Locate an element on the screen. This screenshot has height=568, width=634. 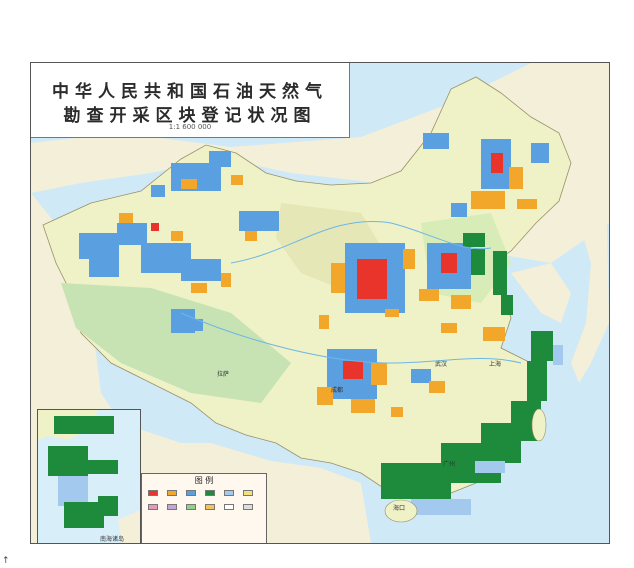
legend-title: 图 例 is located at coordinates (204, 480).